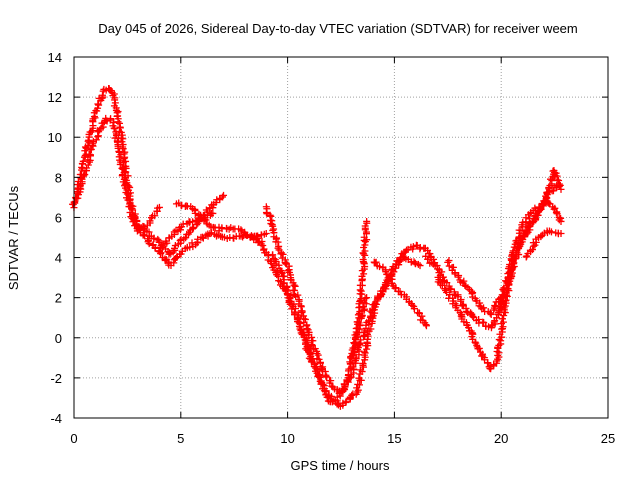 This screenshot has height=480, width=640. What do you see at coordinates (58, 298) in the screenshot?
I see `y-tick-label: 2` at bounding box center [58, 298].